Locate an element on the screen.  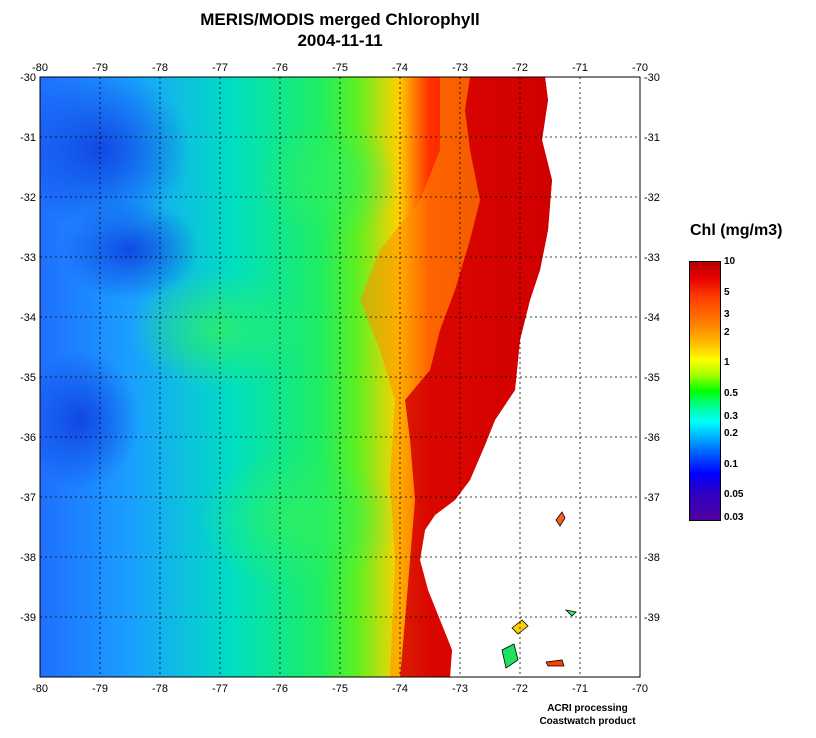
colorbar-title: Chl (mg/m3) is located at coordinates (736, 230).